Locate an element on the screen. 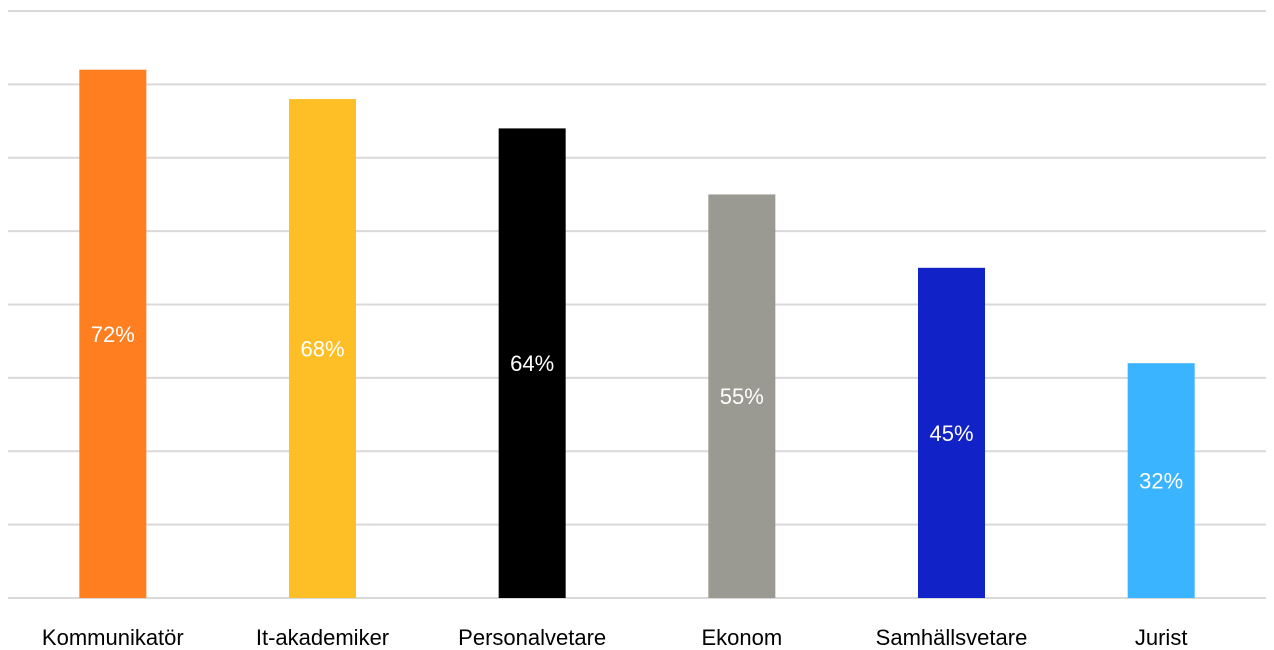 Image resolution: width=1274 pixels, height=650 pixels. bar-value-label: 68% is located at coordinates (322, 349).